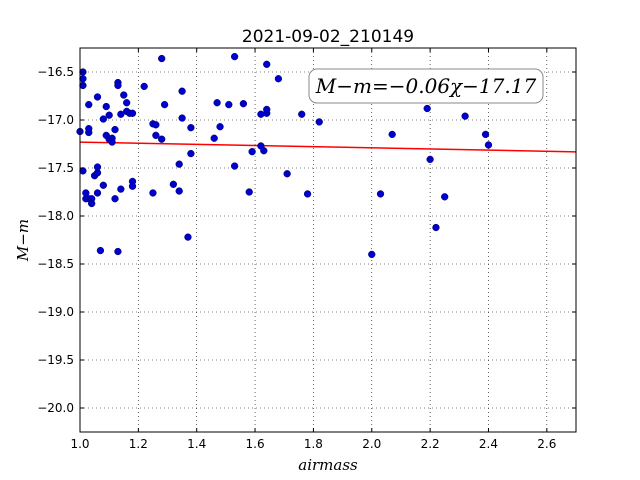  Describe the element at coordinates (328, 37) in the screenshot. I see `chart-title: 2021-09-02_210149` at that location.